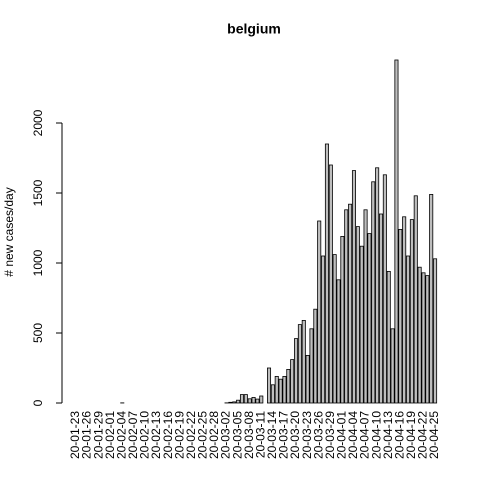 This screenshot has height=480, width=480. Describe the element at coordinates (318, 435) in the screenshot. I see `x-tick-label: 20-03-26` at that location.